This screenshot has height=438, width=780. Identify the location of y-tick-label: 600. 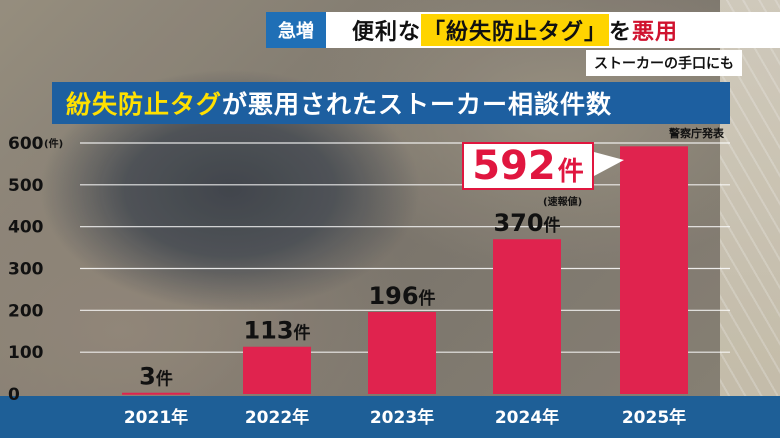
(26, 144).